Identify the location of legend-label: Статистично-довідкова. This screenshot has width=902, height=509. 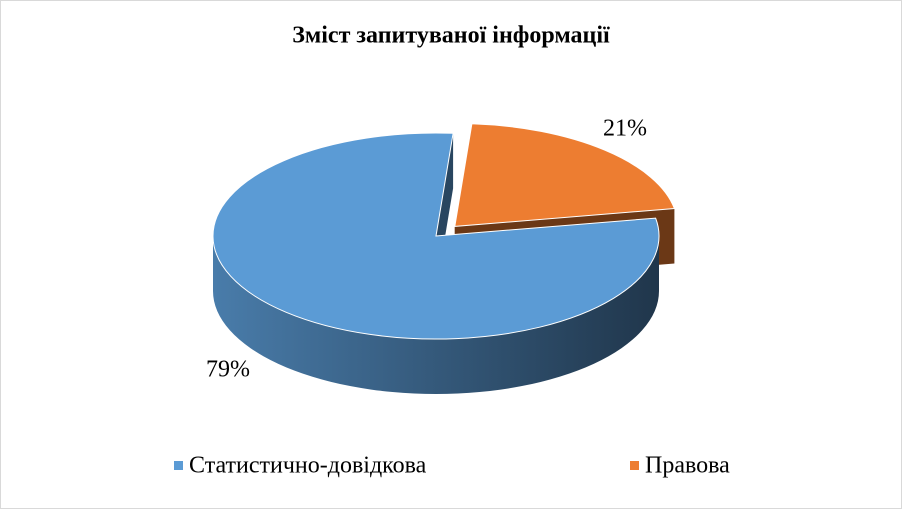
(308, 466).